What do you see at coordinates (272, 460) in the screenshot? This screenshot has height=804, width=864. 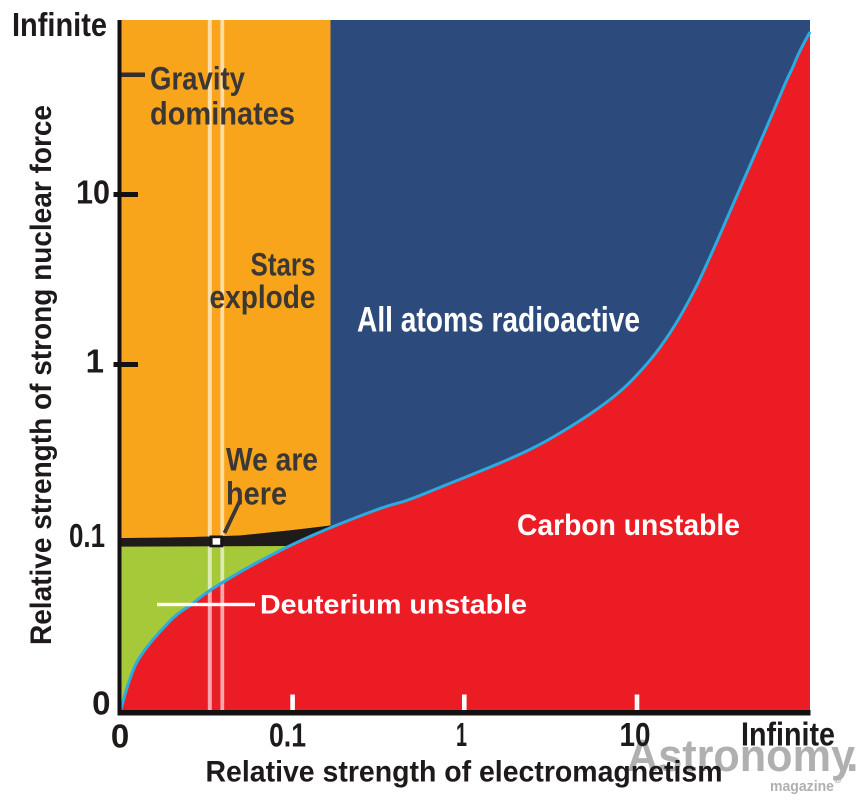 I see `svg-text: We are` at bounding box center [272, 460].